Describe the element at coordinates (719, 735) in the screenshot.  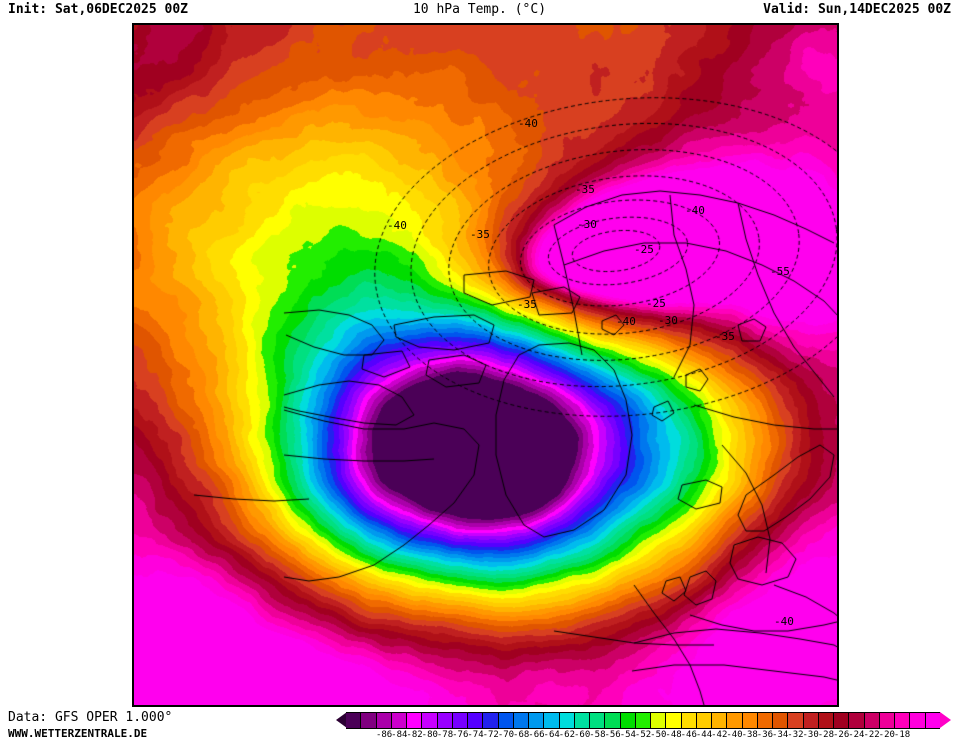
I see `colorbar-tick: -42` at that location.